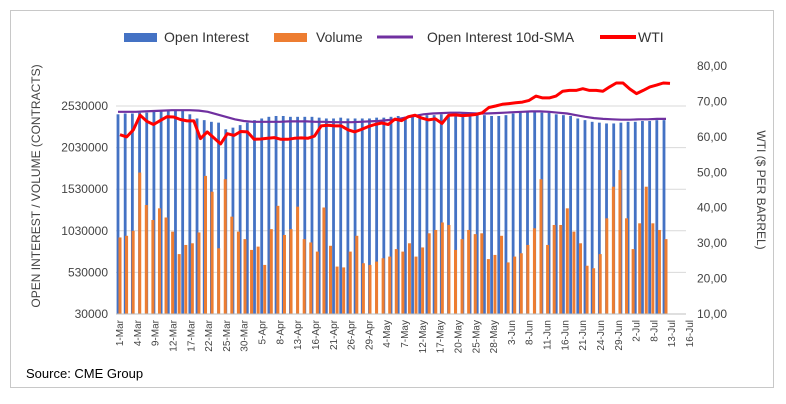  What do you see at coordinates (712, 279) in the screenshot?
I see `y2-tick-label: 20,00` at bounding box center [712, 279].